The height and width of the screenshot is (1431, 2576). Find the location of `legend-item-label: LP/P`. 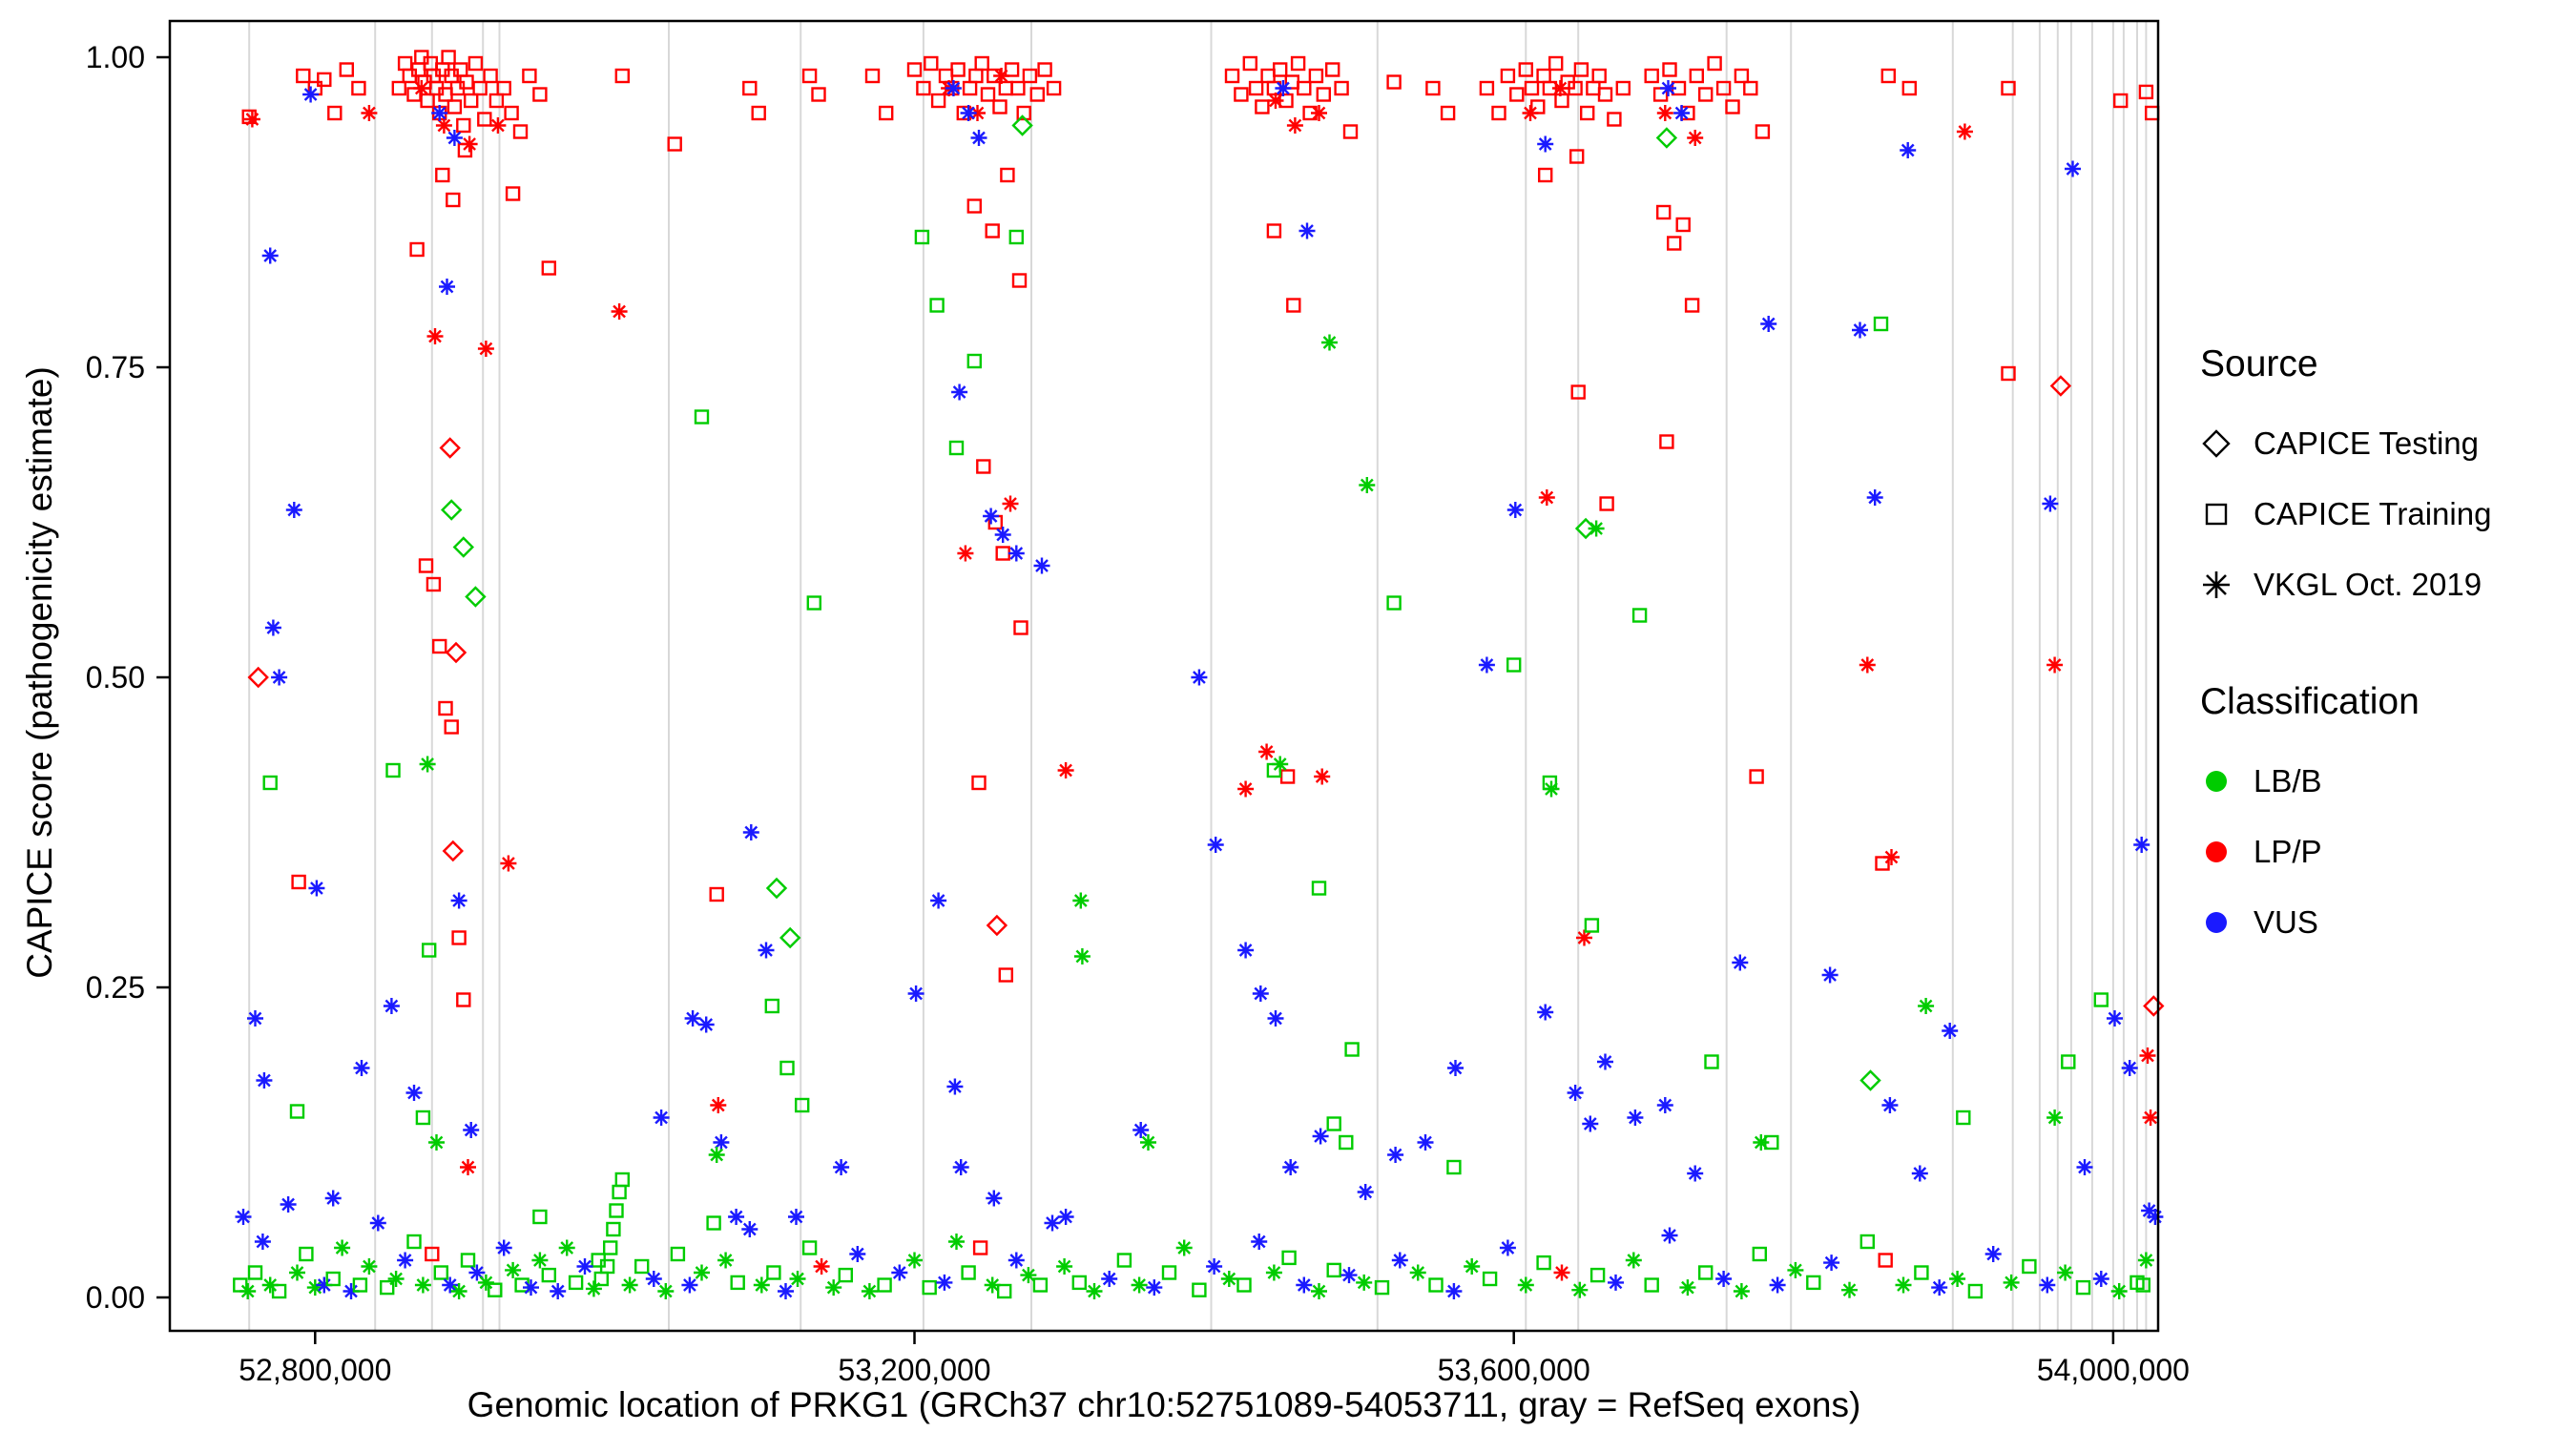

legend-item-label: LP/P is located at coordinates (2288, 851).